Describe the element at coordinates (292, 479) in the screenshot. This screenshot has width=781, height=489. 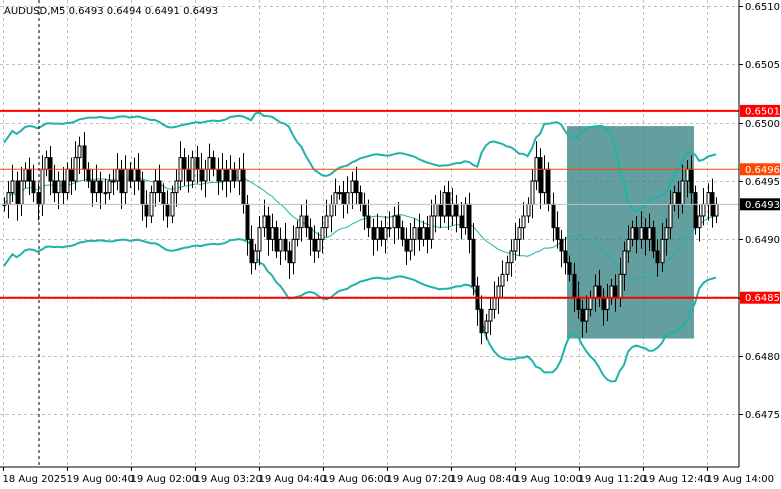
I see `x-tick-label: 19 Aug 04:40` at that location.